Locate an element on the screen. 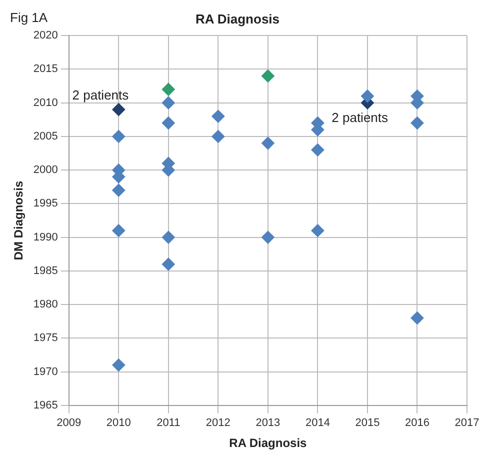 The width and height of the screenshot is (491, 463). x-tick-label: 2015 is located at coordinates (367, 423).